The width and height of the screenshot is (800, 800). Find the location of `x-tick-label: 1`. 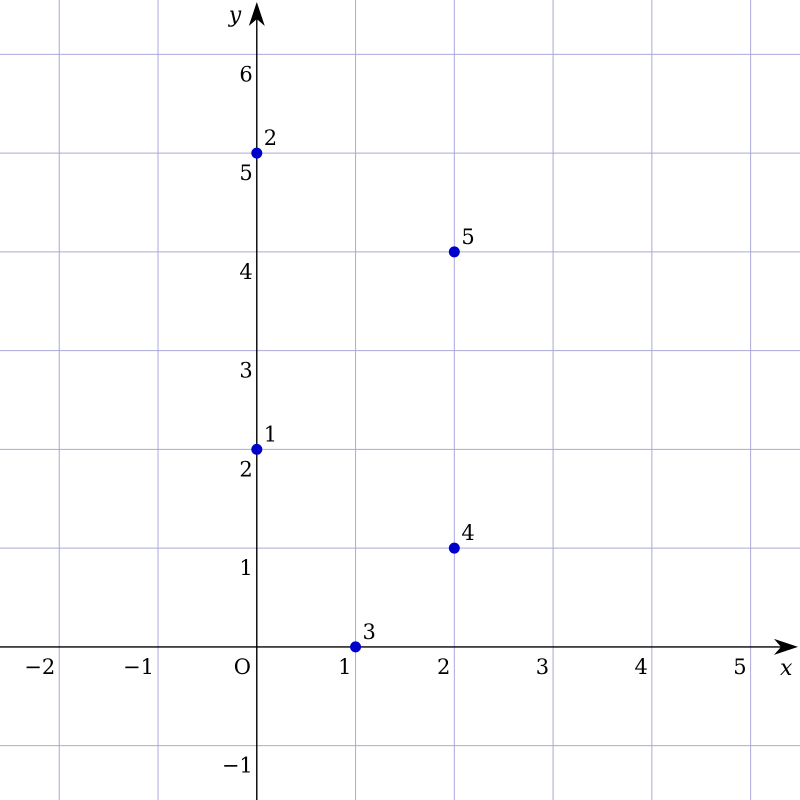

x-tick-label: 1 is located at coordinates (344, 667).